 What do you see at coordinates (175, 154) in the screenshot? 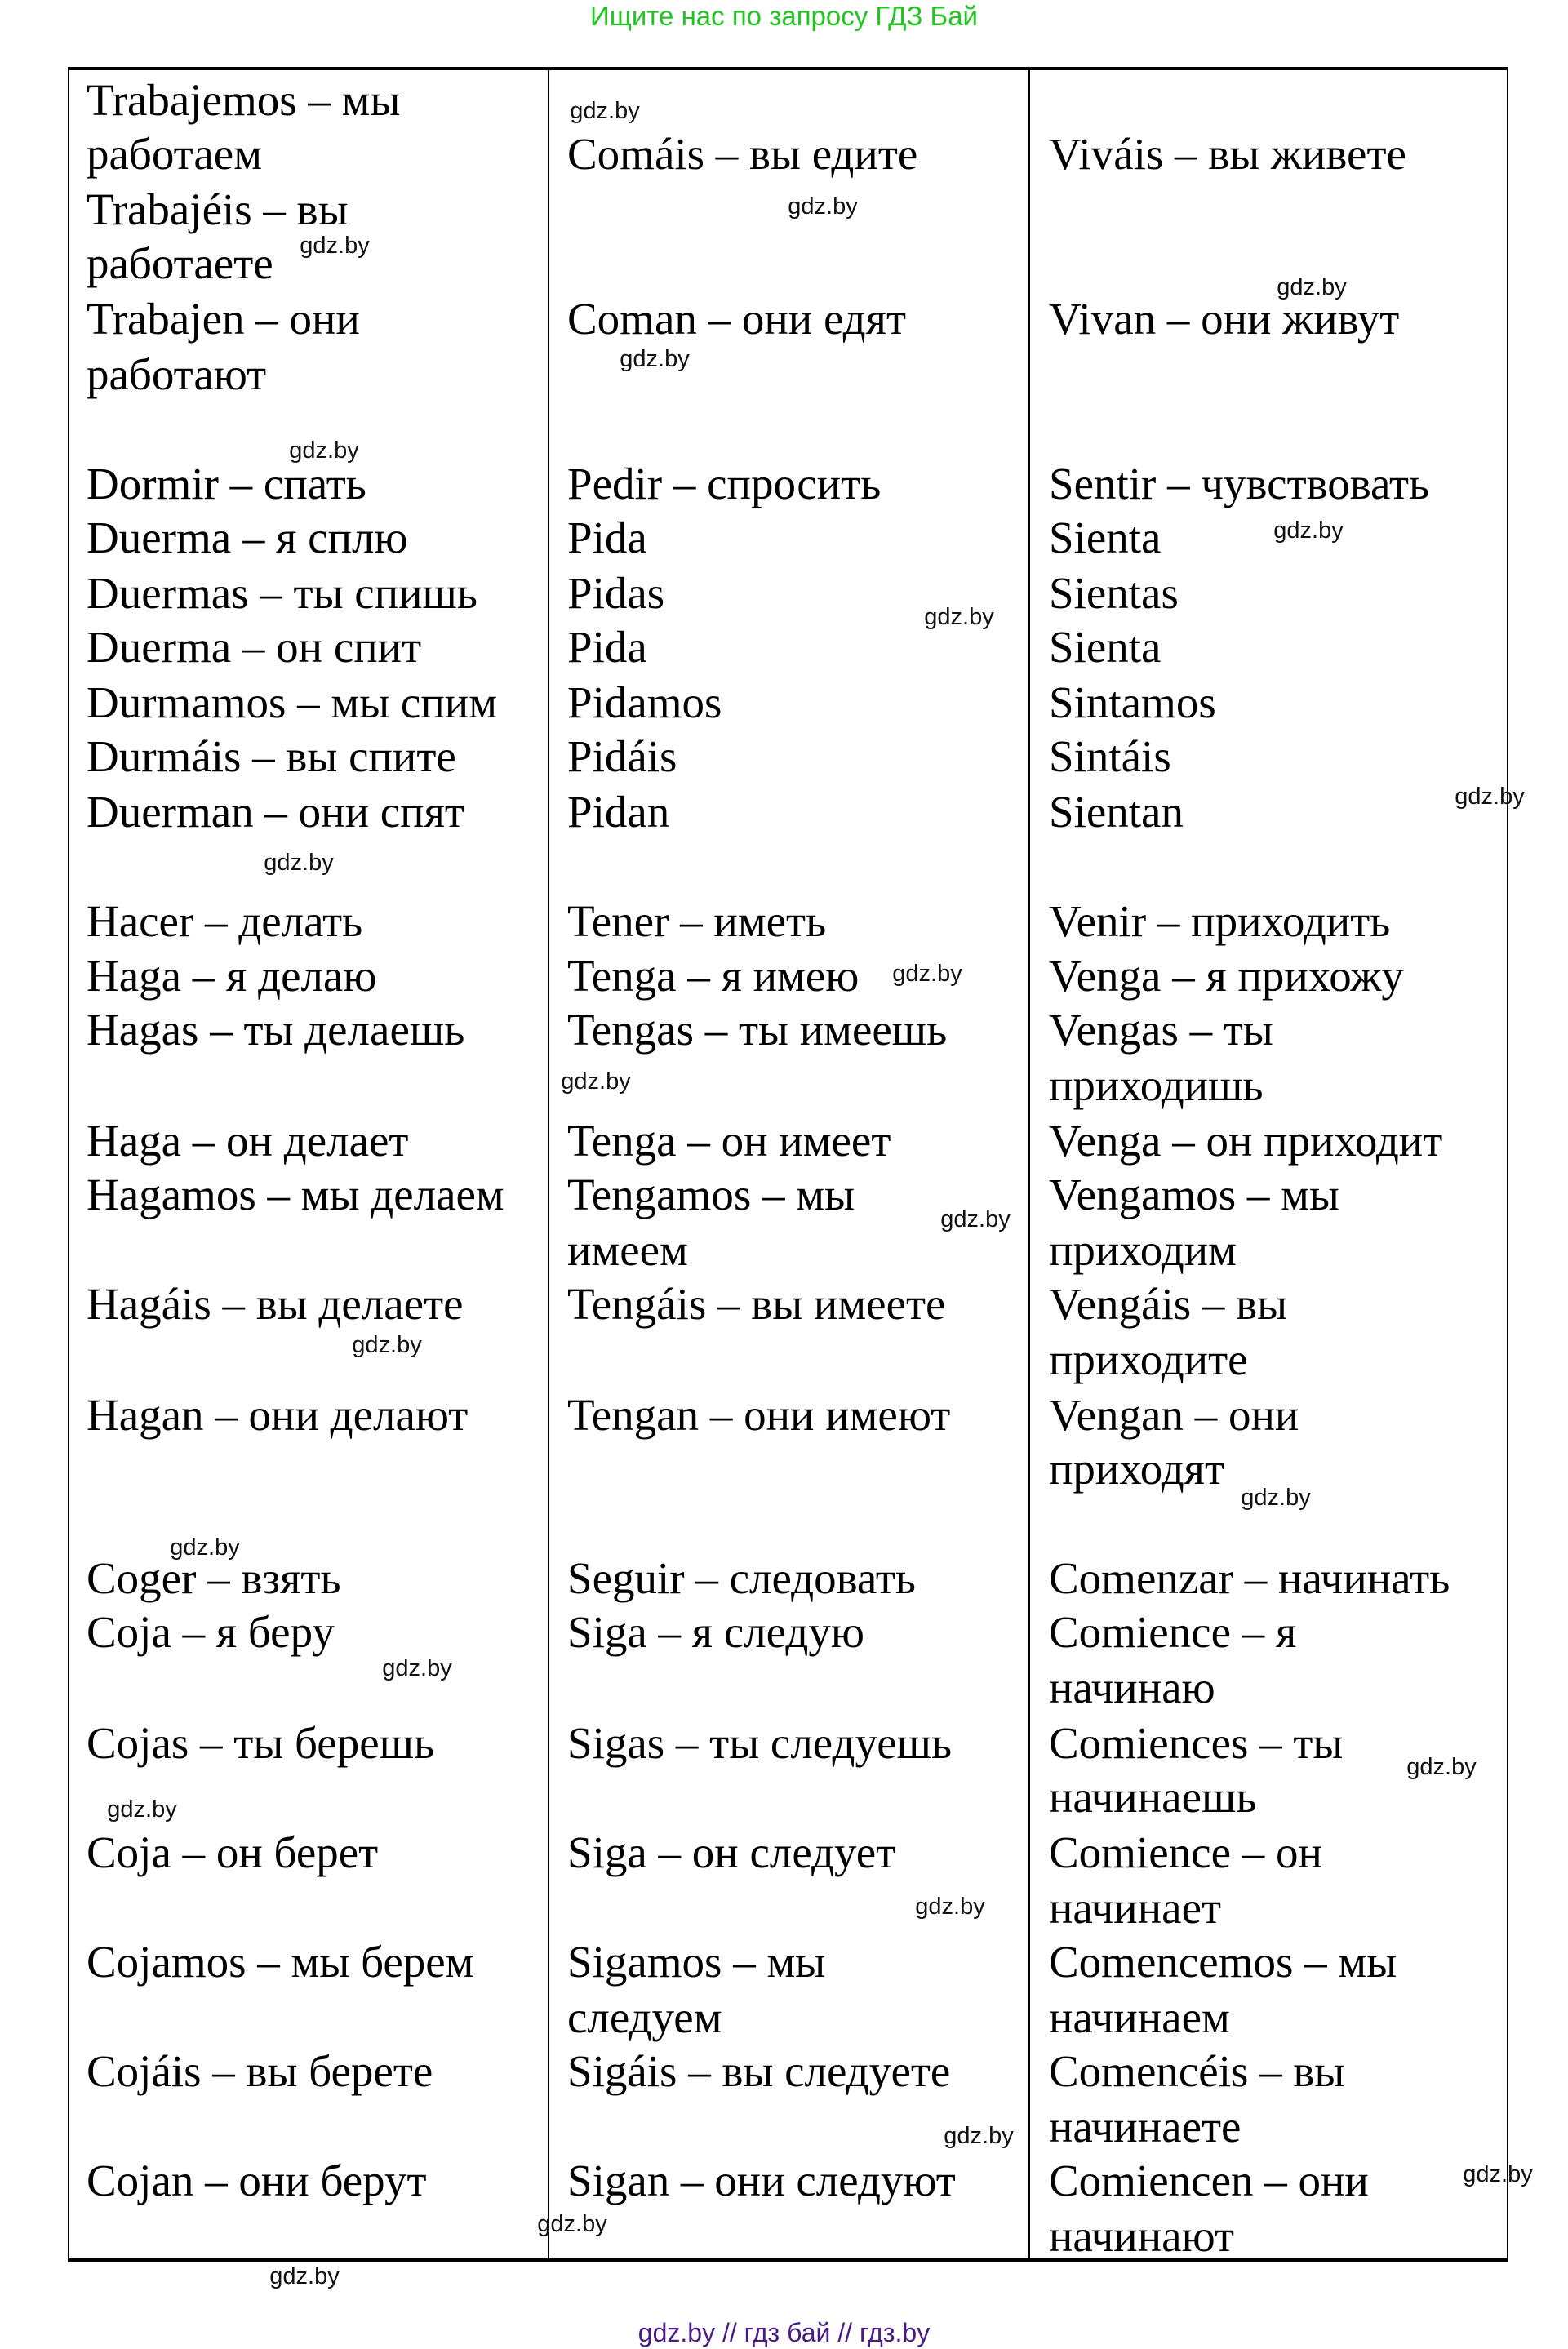
I see `verb-line: работаем` at bounding box center [175, 154].